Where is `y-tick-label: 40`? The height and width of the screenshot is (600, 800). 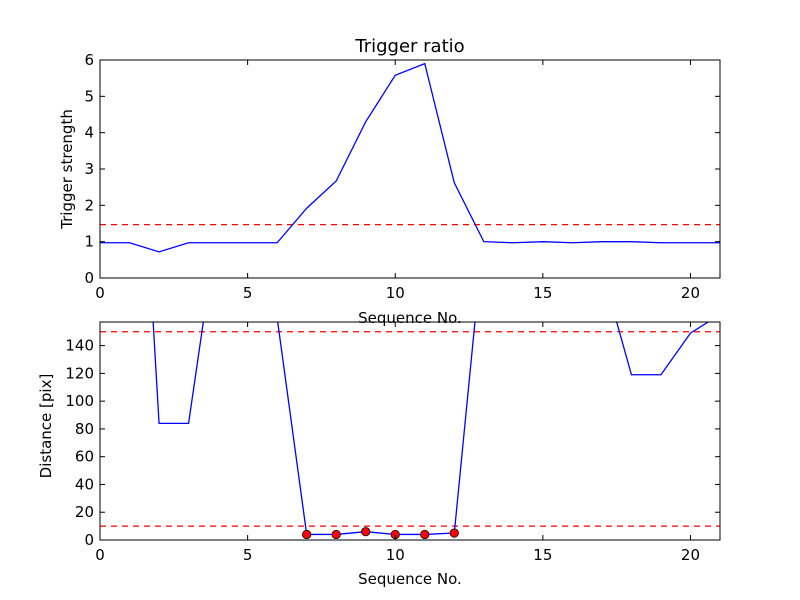
y-tick-label: 40 is located at coordinates (84, 484).